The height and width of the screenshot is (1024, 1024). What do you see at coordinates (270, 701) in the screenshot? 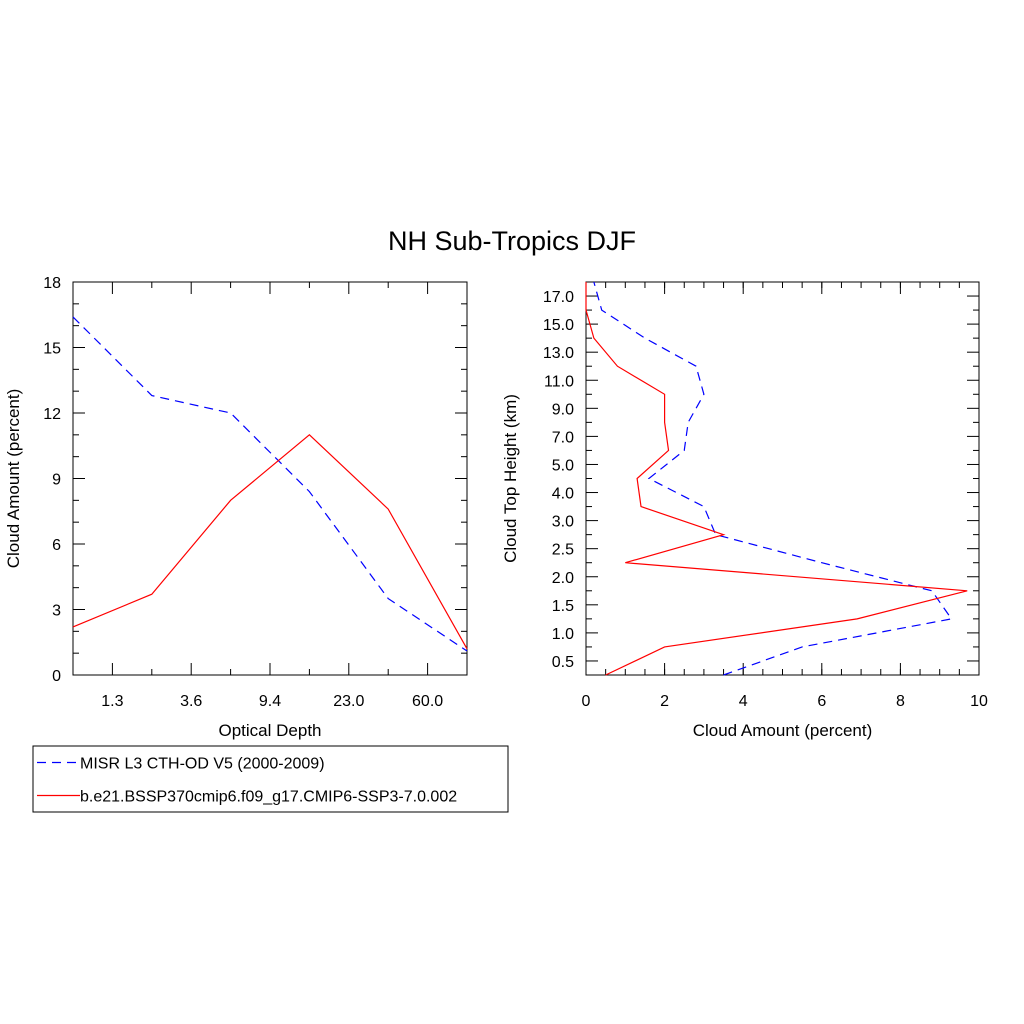
I see `x-tick-label: 9.4` at bounding box center [270, 701].